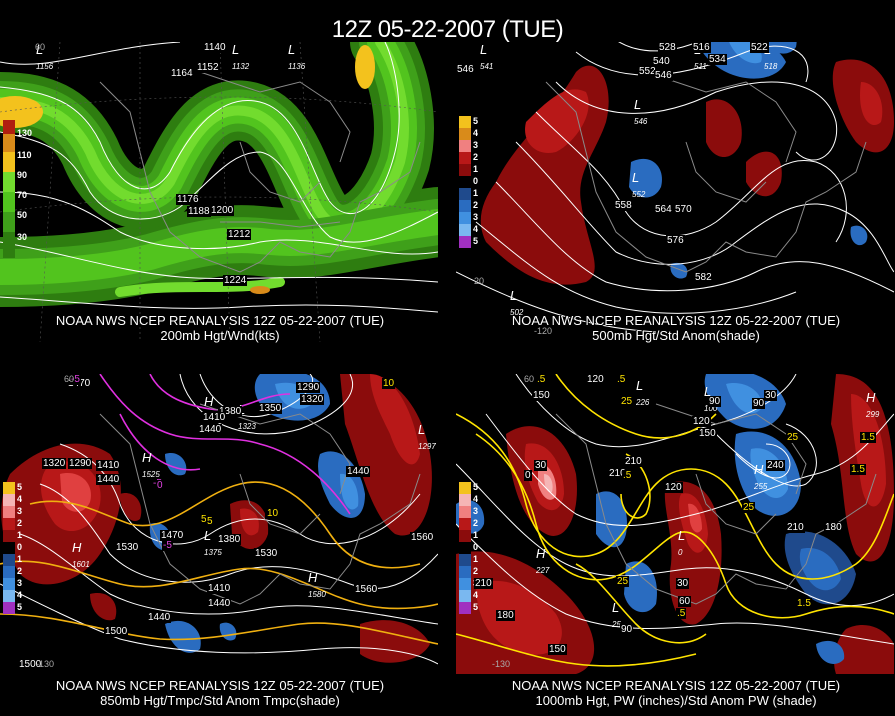 The image size is (895, 716). I want to click on pw-label: .5, so click(621, 379).